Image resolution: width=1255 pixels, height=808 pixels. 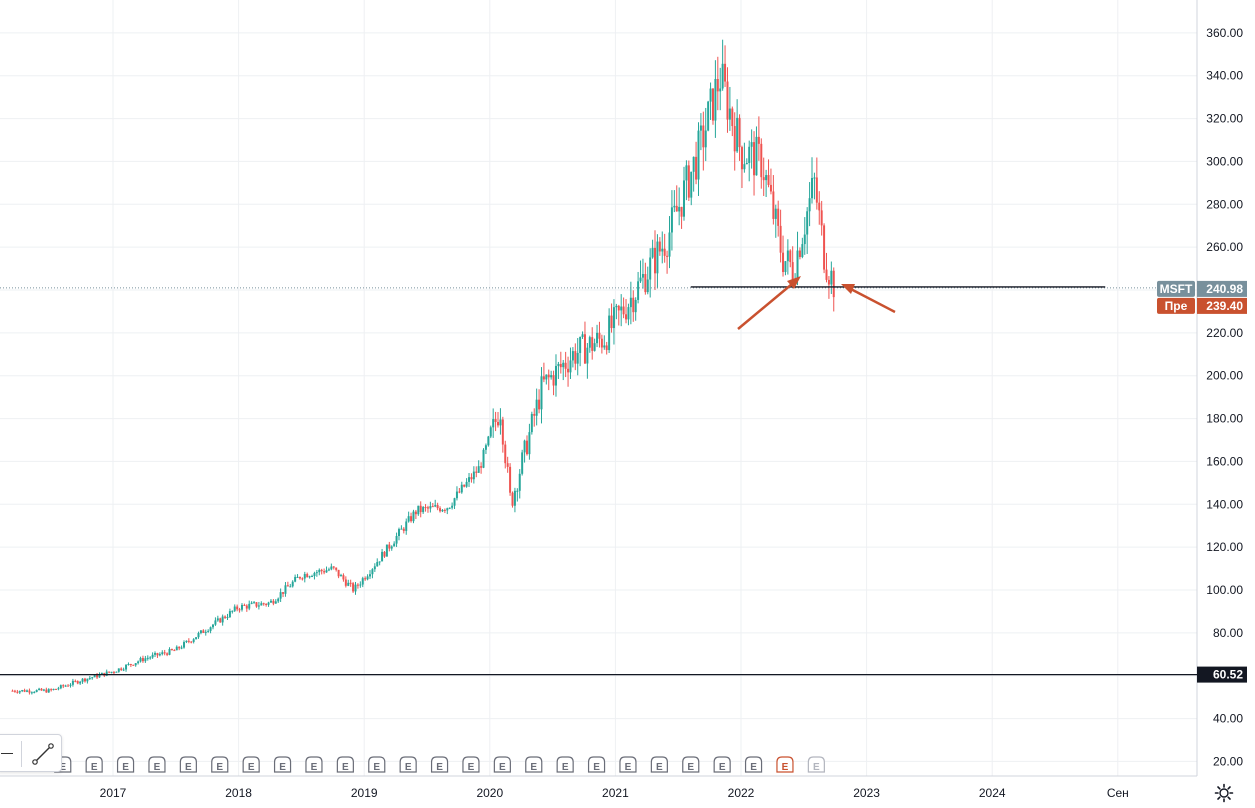 I want to click on price-tick-label: 100.00, so click(x=1224, y=590).